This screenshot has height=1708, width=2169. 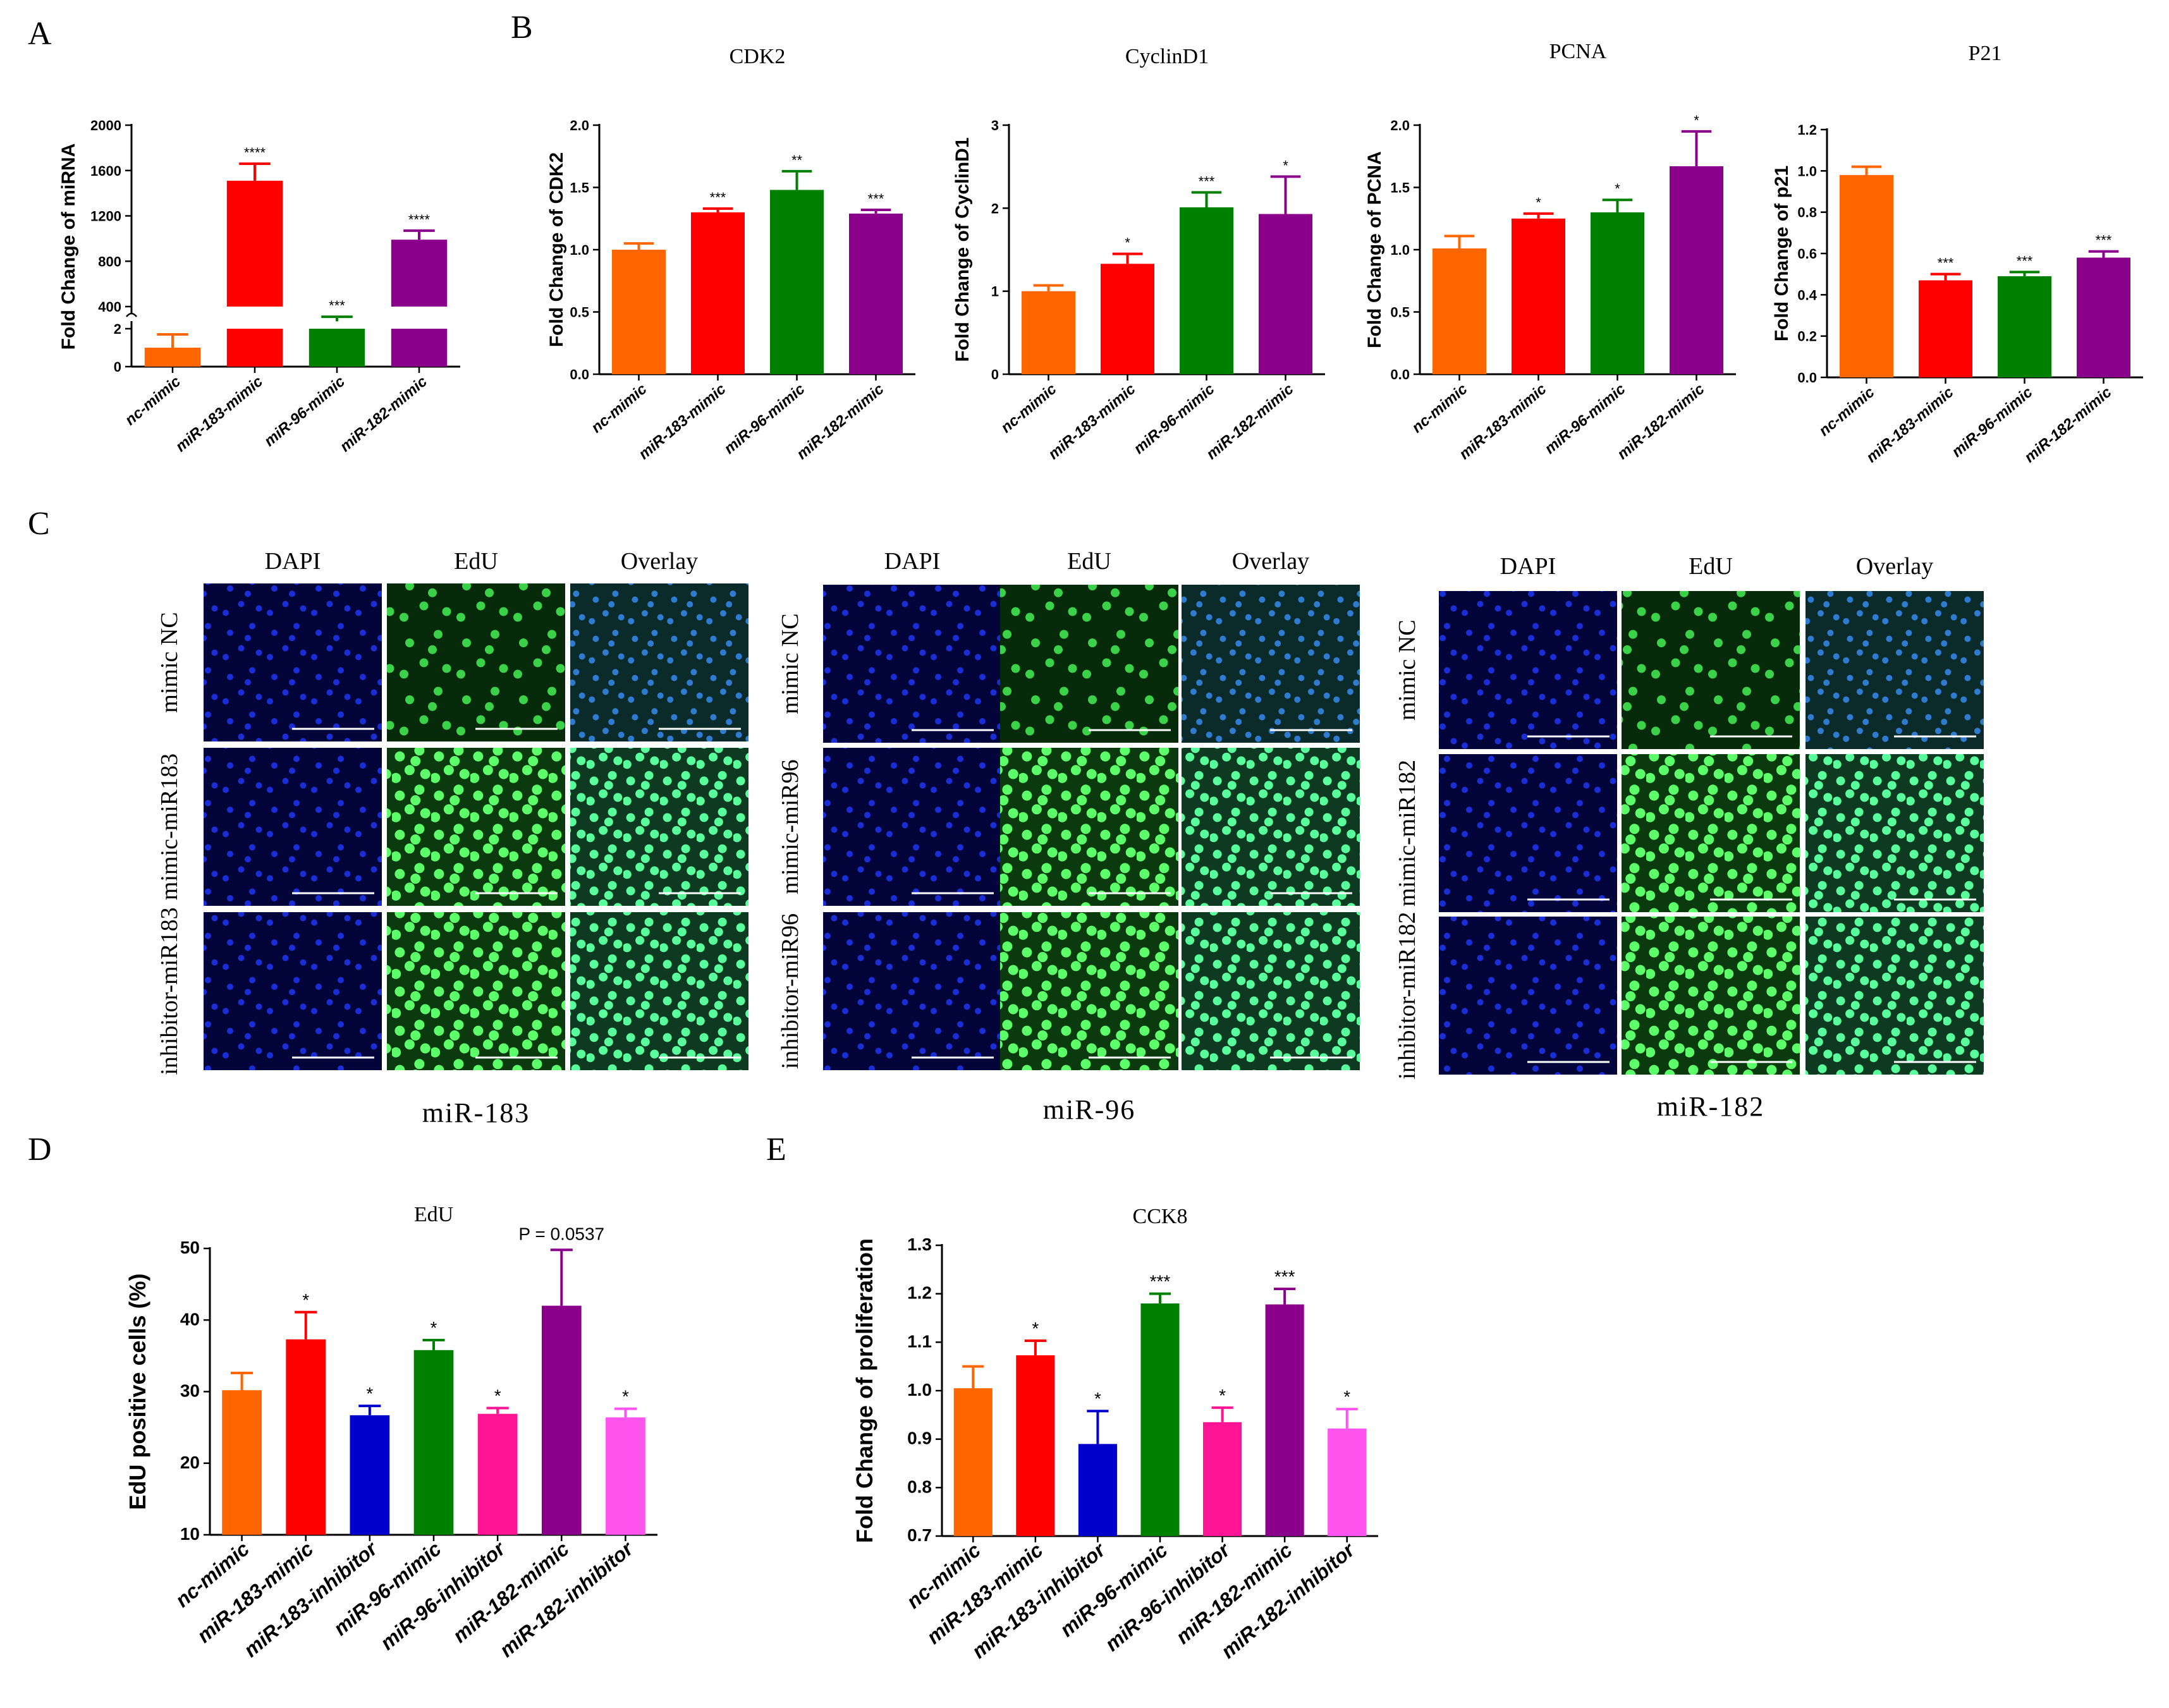 I want to click on micrograph-dapi-inhibitor-mir182, so click(x=1528, y=996).